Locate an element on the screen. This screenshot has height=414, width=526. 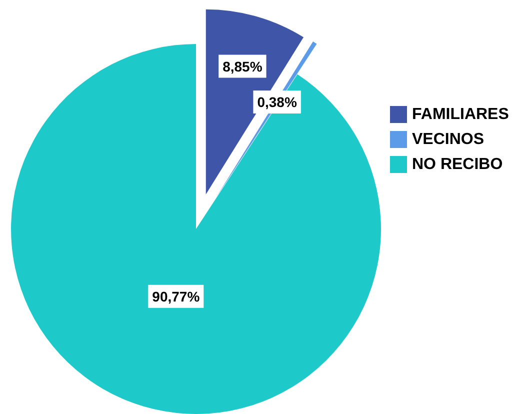
data-label: 8,85% is located at coordinates (242, 66).